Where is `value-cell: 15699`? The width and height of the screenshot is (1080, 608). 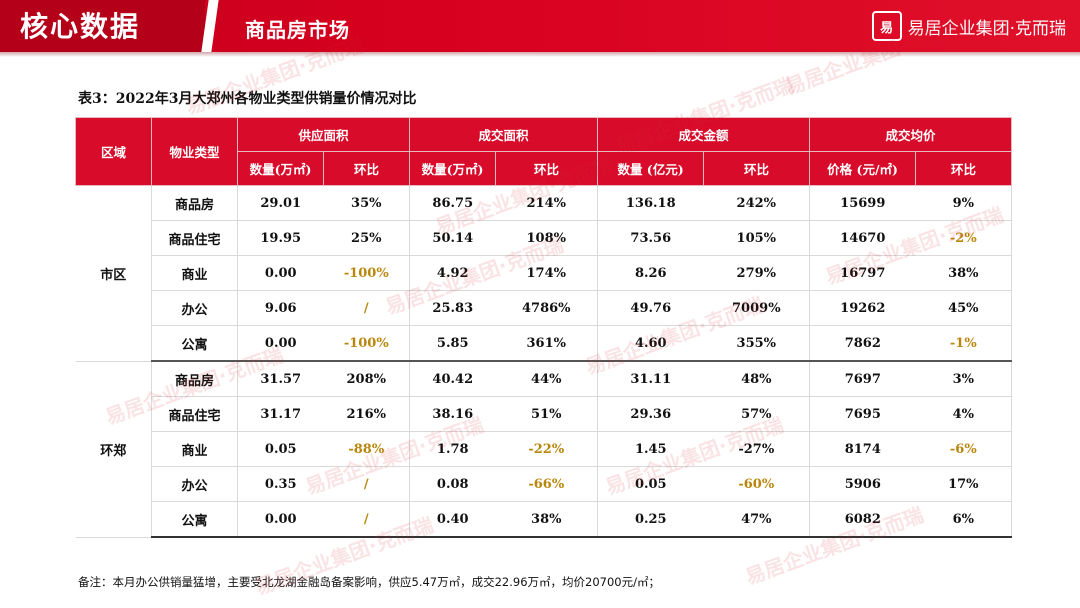
value-cell: 15699 is located at coordinates (862, 203).